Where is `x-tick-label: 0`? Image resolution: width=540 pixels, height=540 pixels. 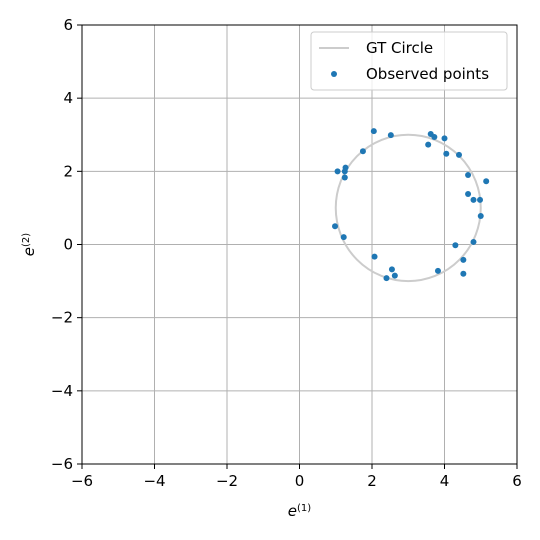
x-tick-label: 0 is located at coordinates (300, 481).